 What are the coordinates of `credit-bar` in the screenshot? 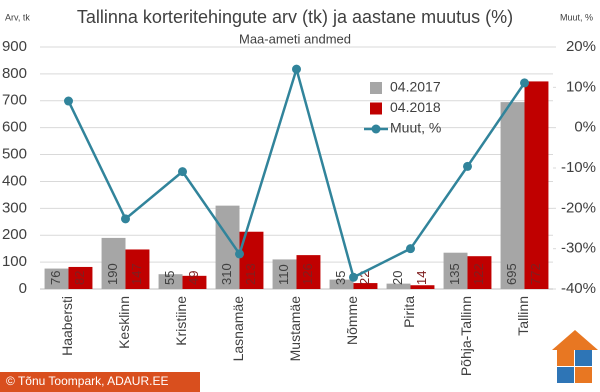 It's located at (100, 382).